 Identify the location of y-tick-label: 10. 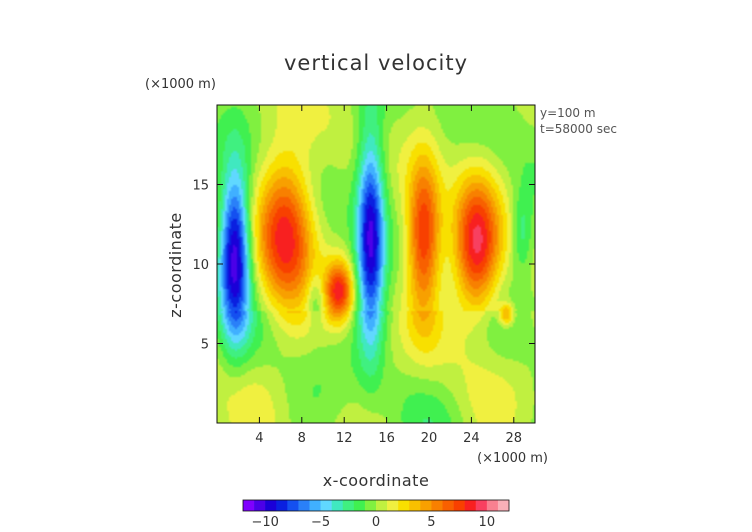
(200, 265).